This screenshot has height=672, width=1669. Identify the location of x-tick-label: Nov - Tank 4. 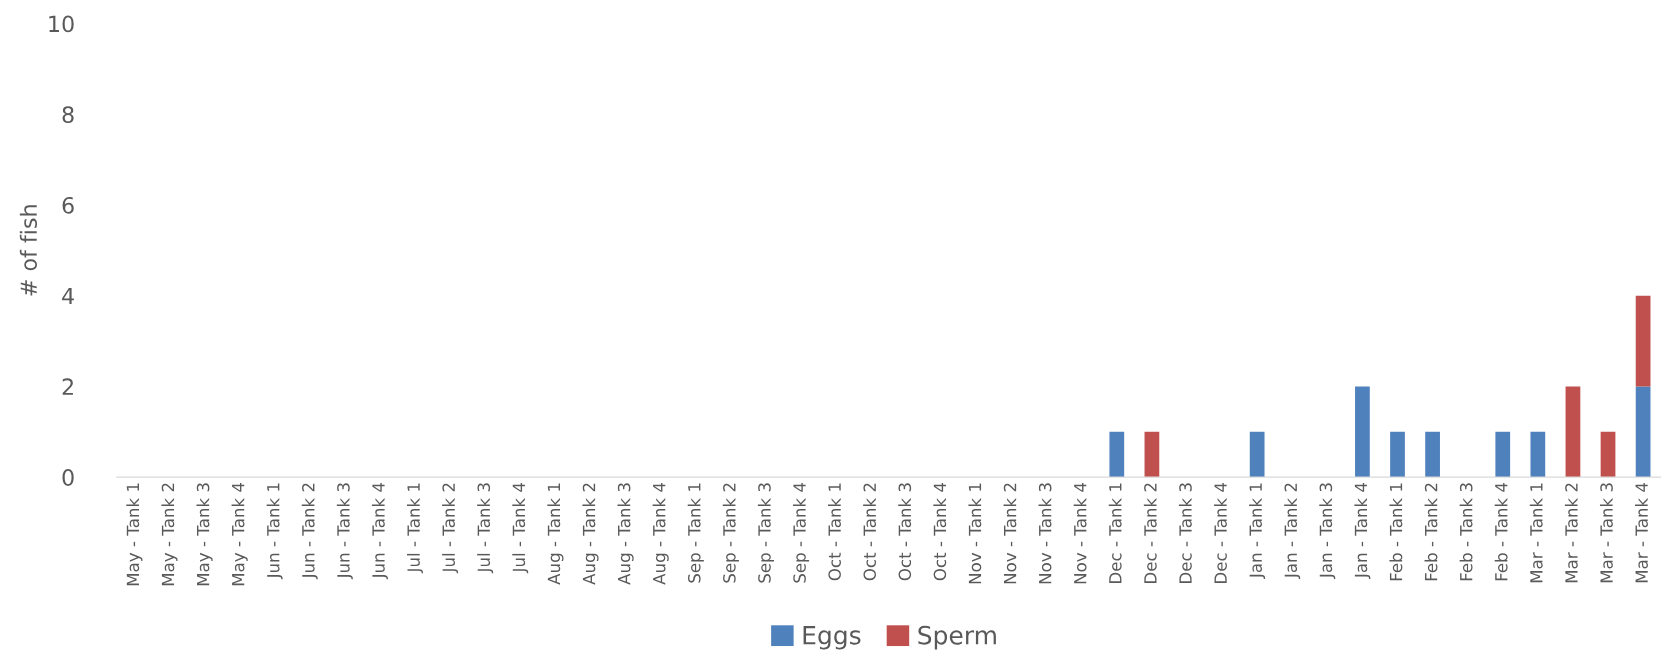
(1080, 533).